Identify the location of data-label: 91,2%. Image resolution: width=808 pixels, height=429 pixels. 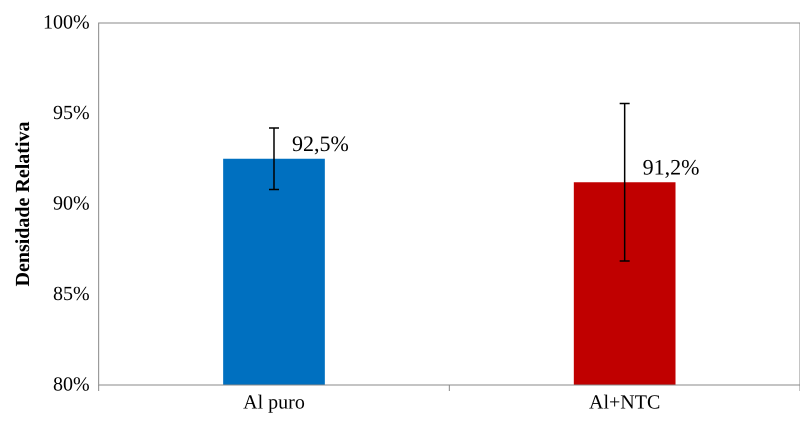
(671, 167).